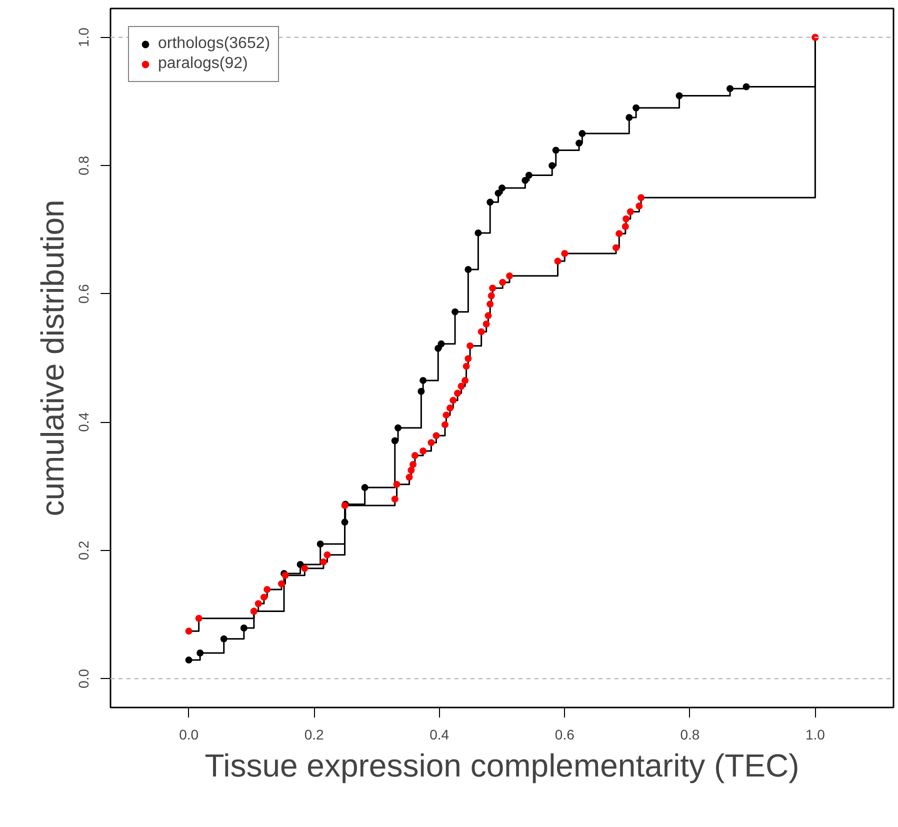  What do you see at coordinates (84, 294) in the screenshot?
I see `y-tick-label: 0.6` at bounding box center [84, 294].